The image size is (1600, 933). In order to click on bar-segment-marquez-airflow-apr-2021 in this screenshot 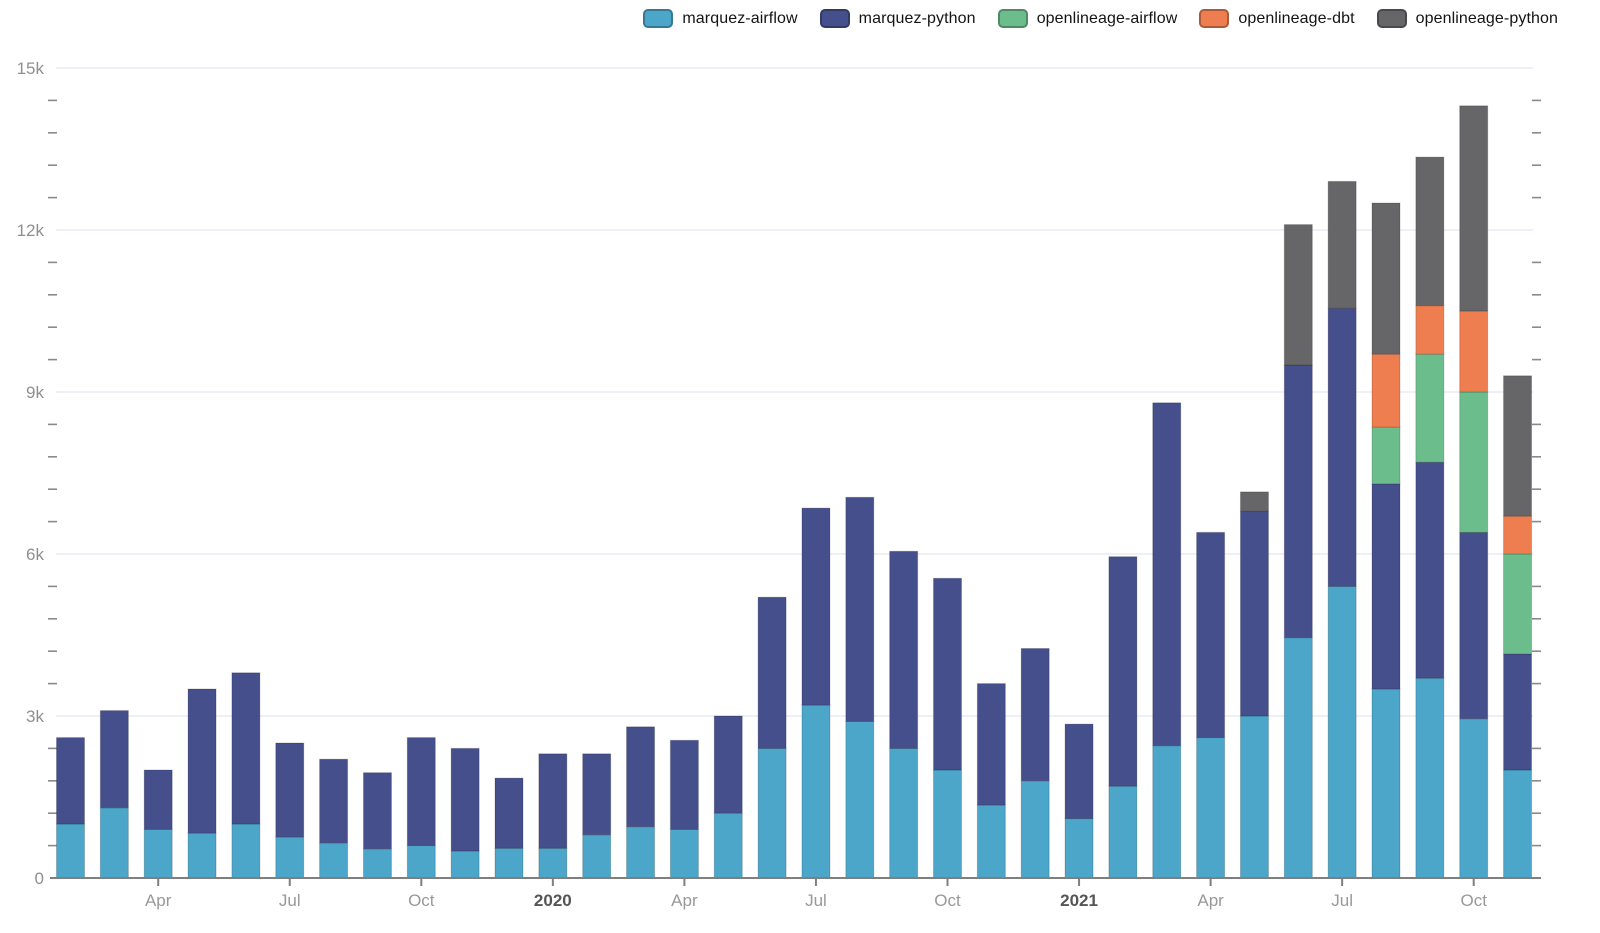, I will do `click(1211, 808)`.